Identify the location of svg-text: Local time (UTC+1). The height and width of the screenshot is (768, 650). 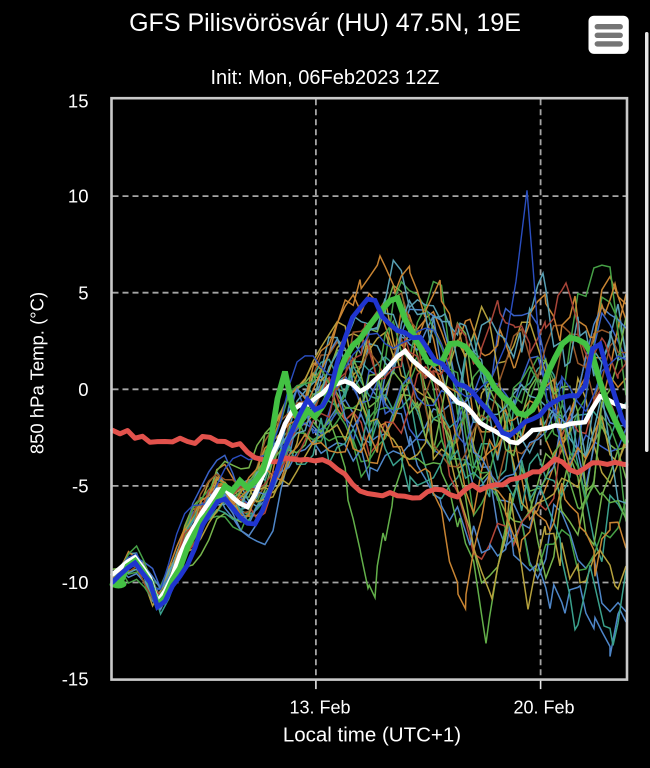
(372, 735).